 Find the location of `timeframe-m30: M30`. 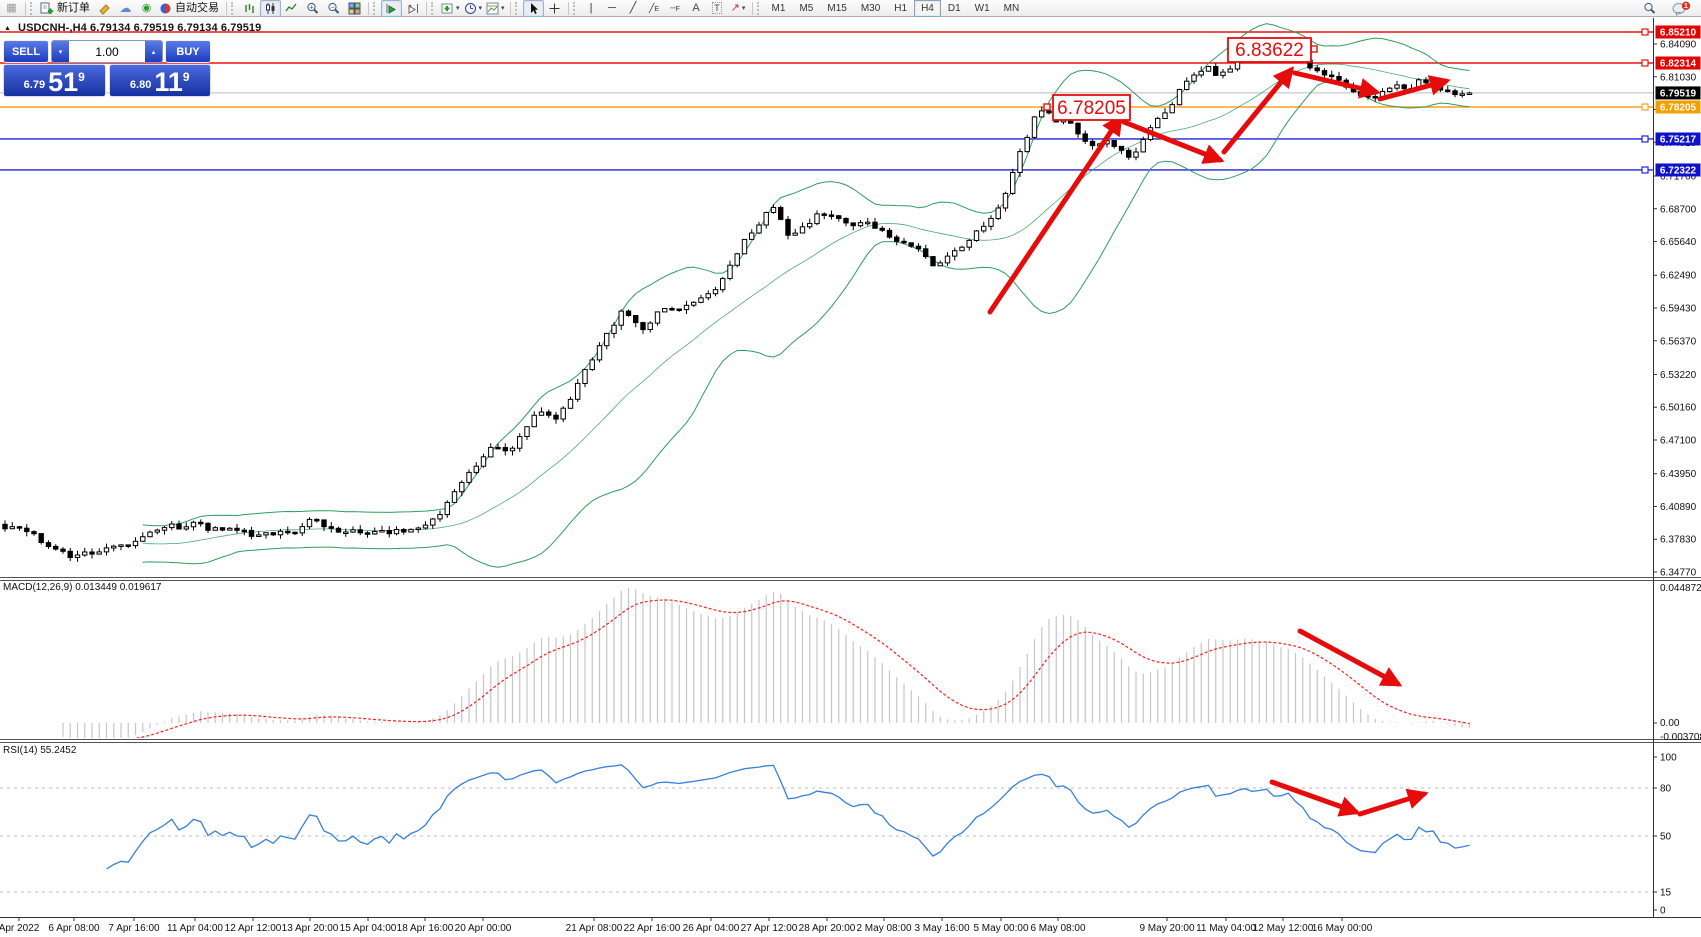

timeframe-m30: M30 is located at coordinates (870, 8).